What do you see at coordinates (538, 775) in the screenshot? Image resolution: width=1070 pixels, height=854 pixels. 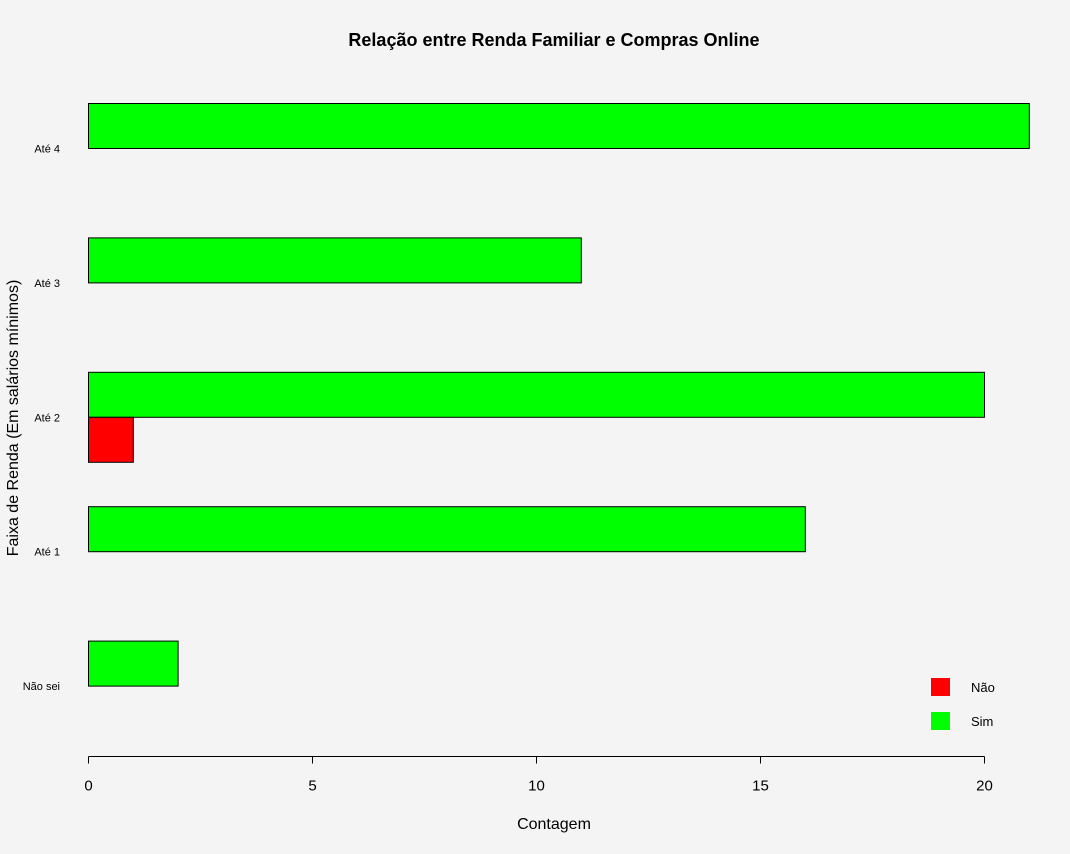 I see `x-axis: 0 5 10 15 20` at bounding box center [538, 775].